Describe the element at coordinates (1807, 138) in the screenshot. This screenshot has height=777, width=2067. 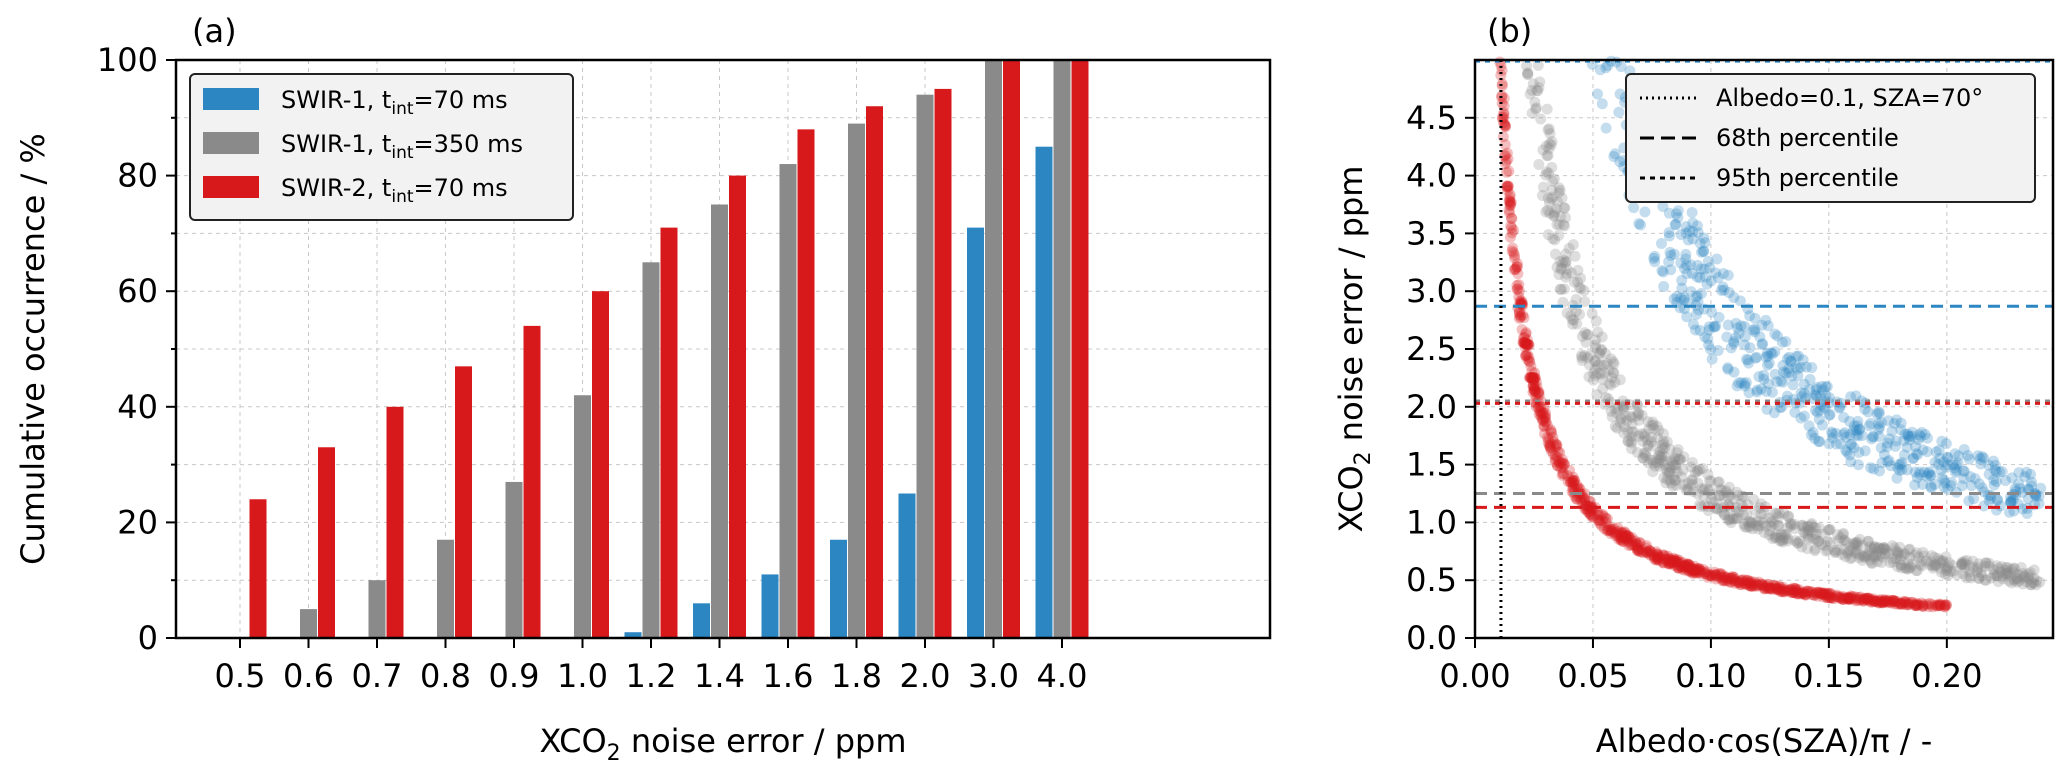
I see `legend-entry: 68th percentile` at that location.